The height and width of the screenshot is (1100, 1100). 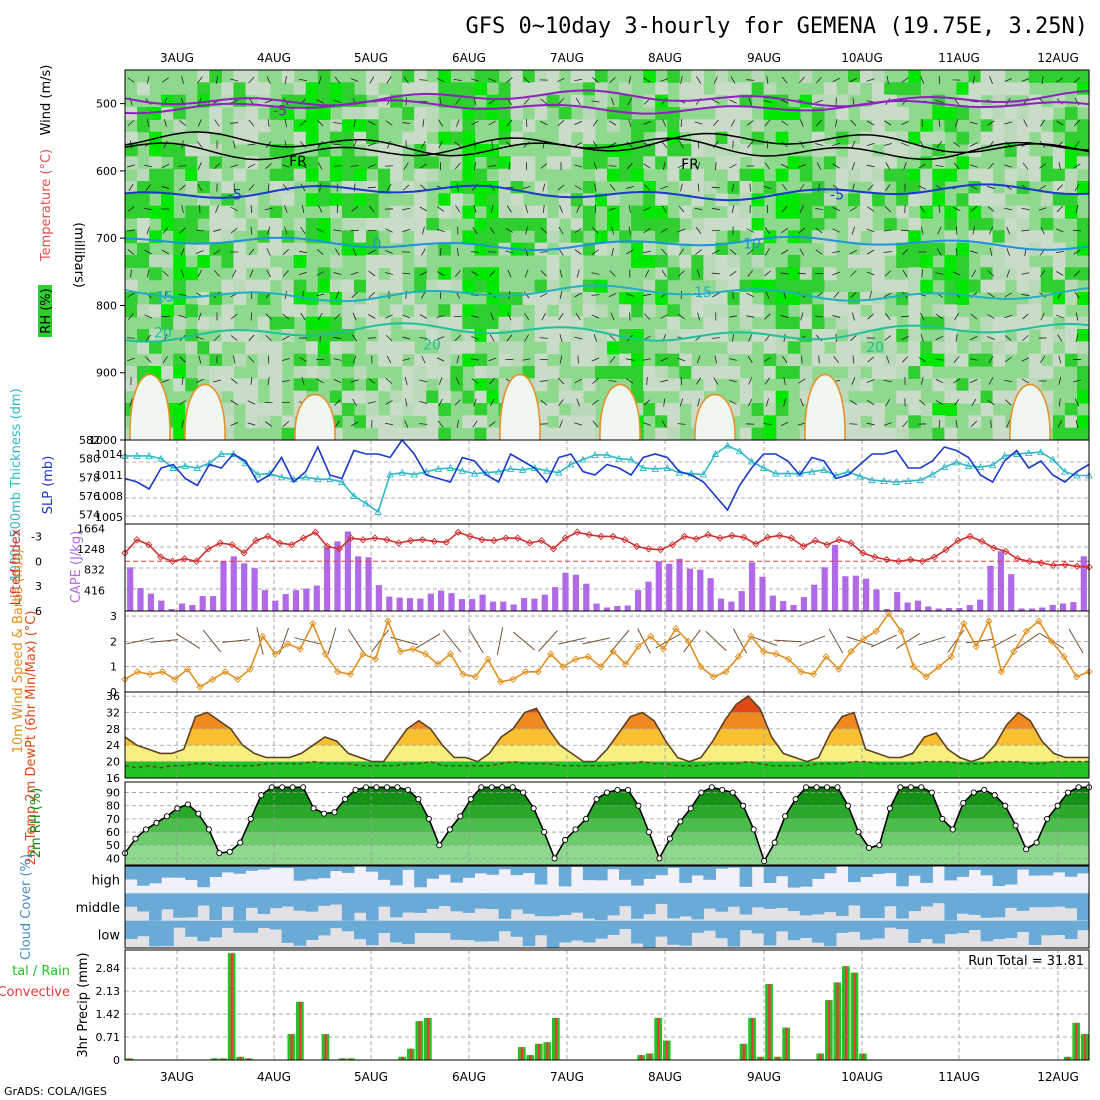 What do you see at coordinates (607, 823) in the screenshot?
I see `rh2m-panel-frame` at bounding box center [607, 823].